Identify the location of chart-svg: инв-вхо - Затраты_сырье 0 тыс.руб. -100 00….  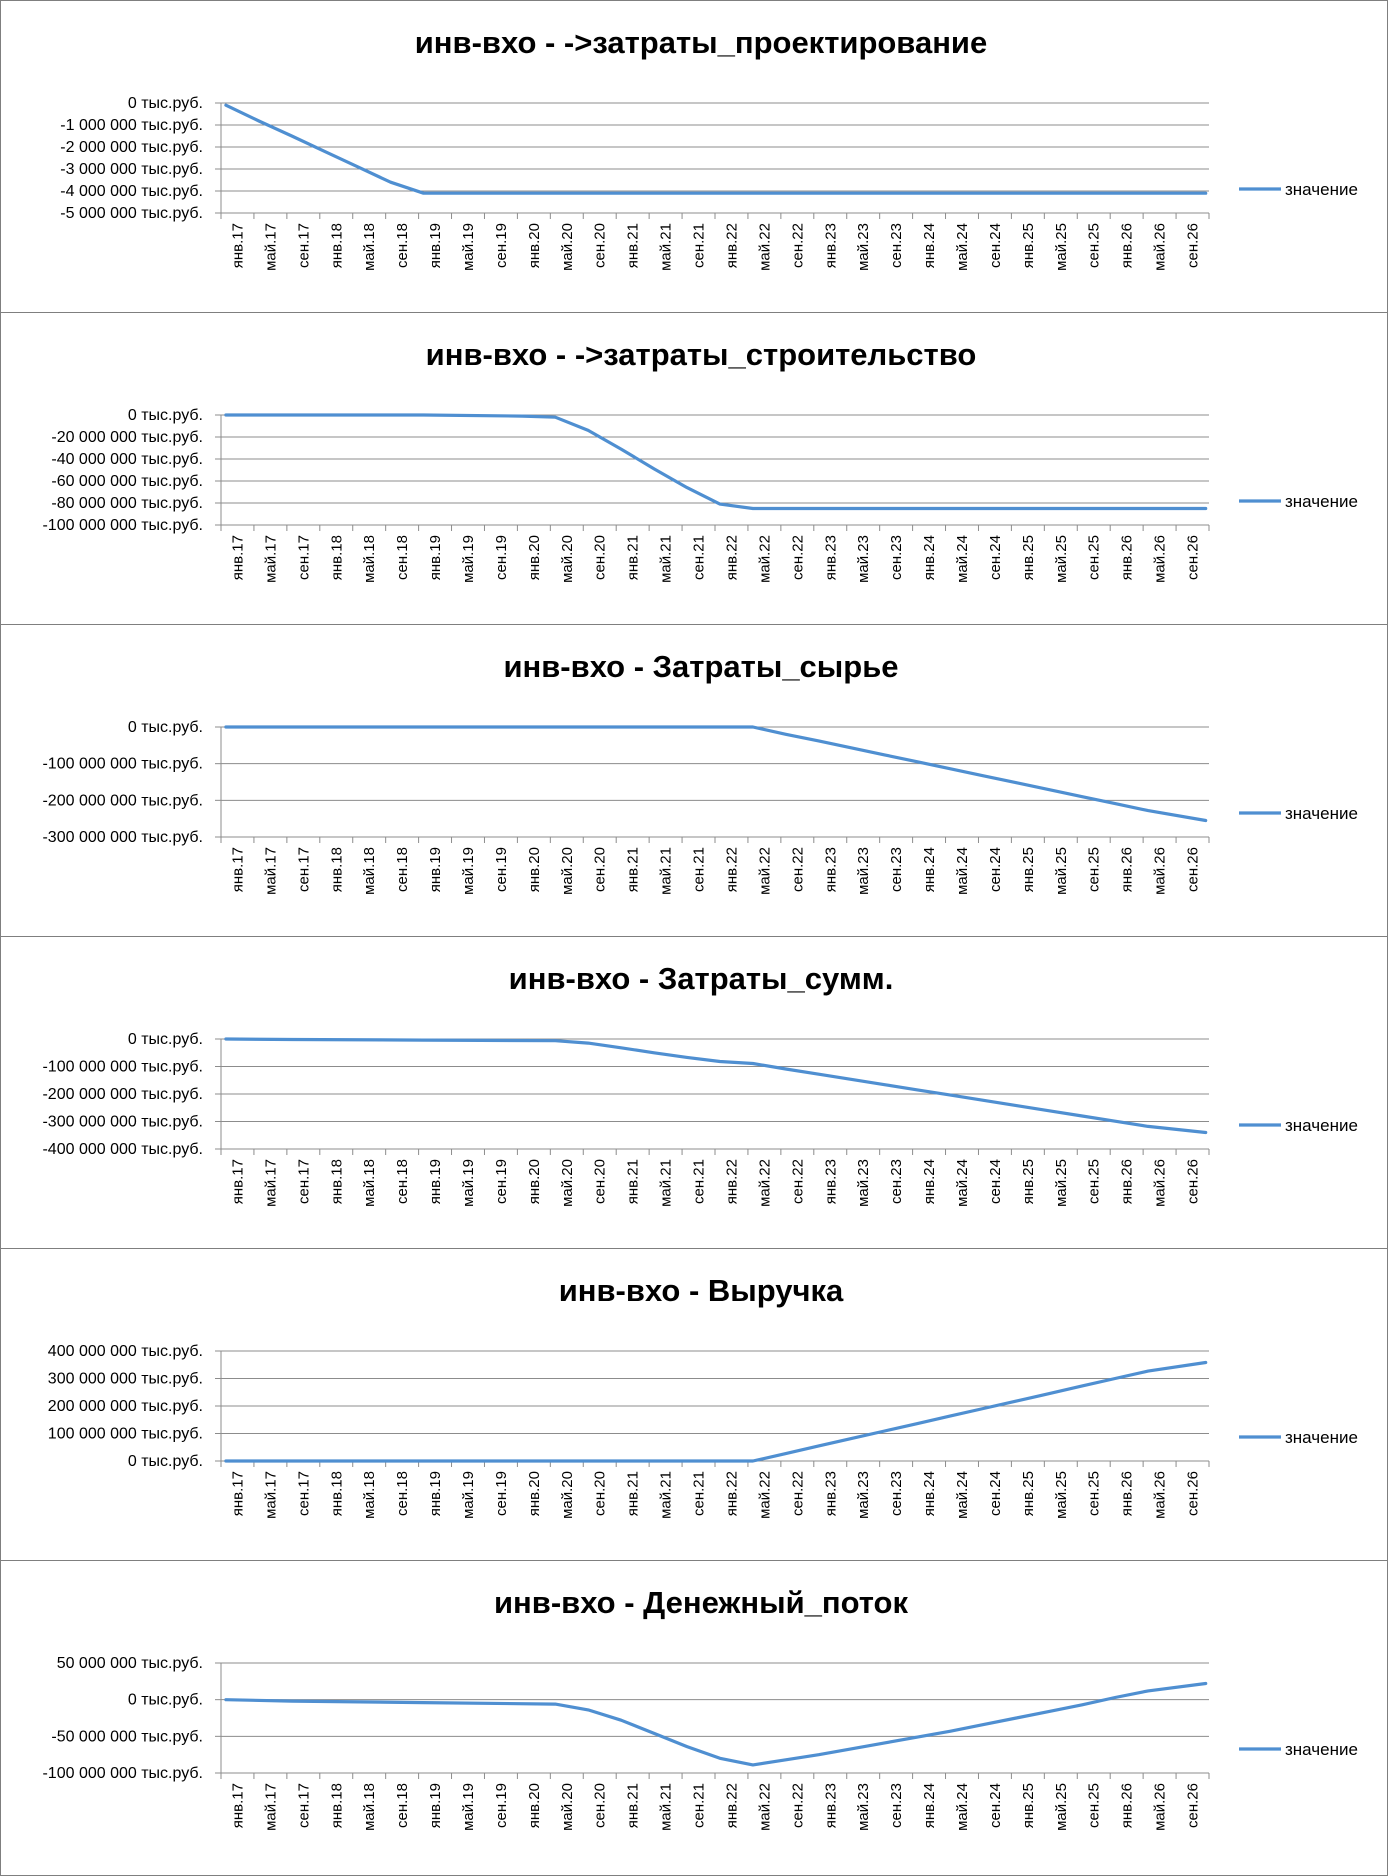
(699, 772).